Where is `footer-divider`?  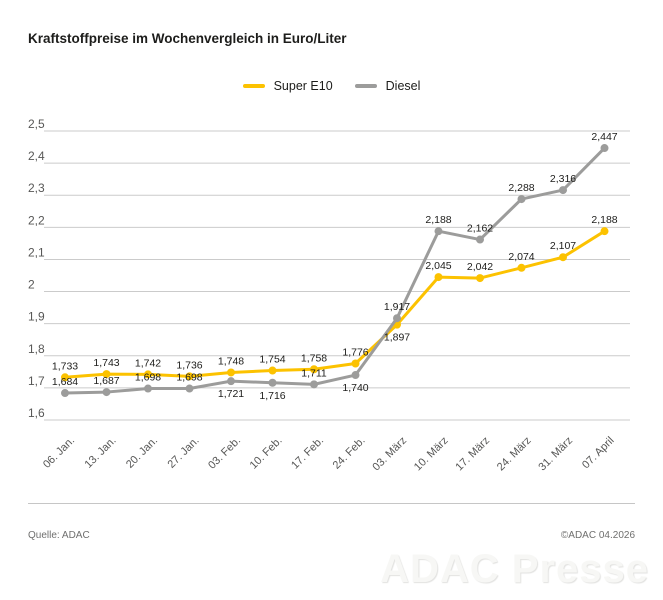 footer-divider is located at coordinates (331, 503).